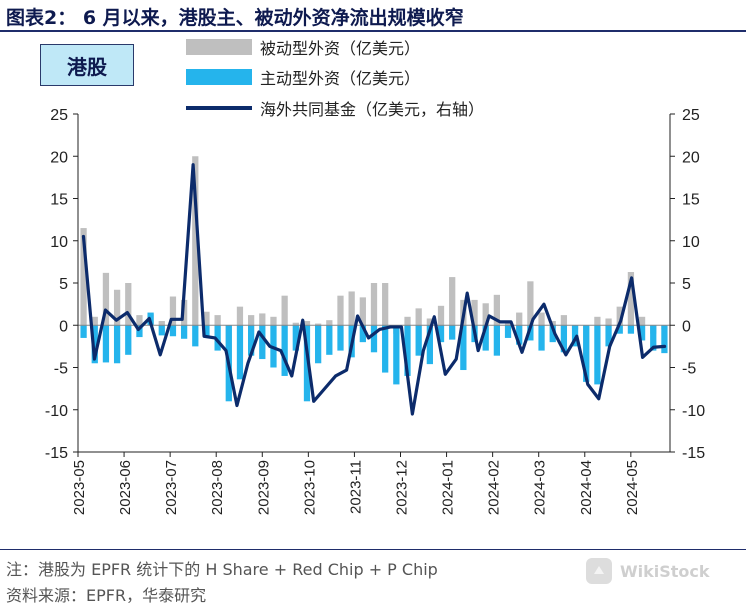 The width and height of the screenshot is (746, 609). I want to click on right-tick-label: -15, so click(693, 453).